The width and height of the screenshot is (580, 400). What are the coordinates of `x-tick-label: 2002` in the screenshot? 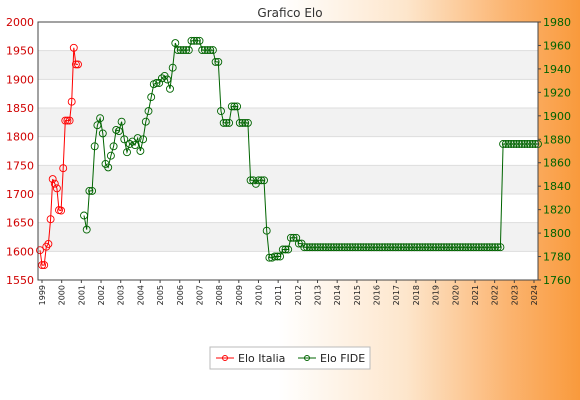 It's located at (101, 295).